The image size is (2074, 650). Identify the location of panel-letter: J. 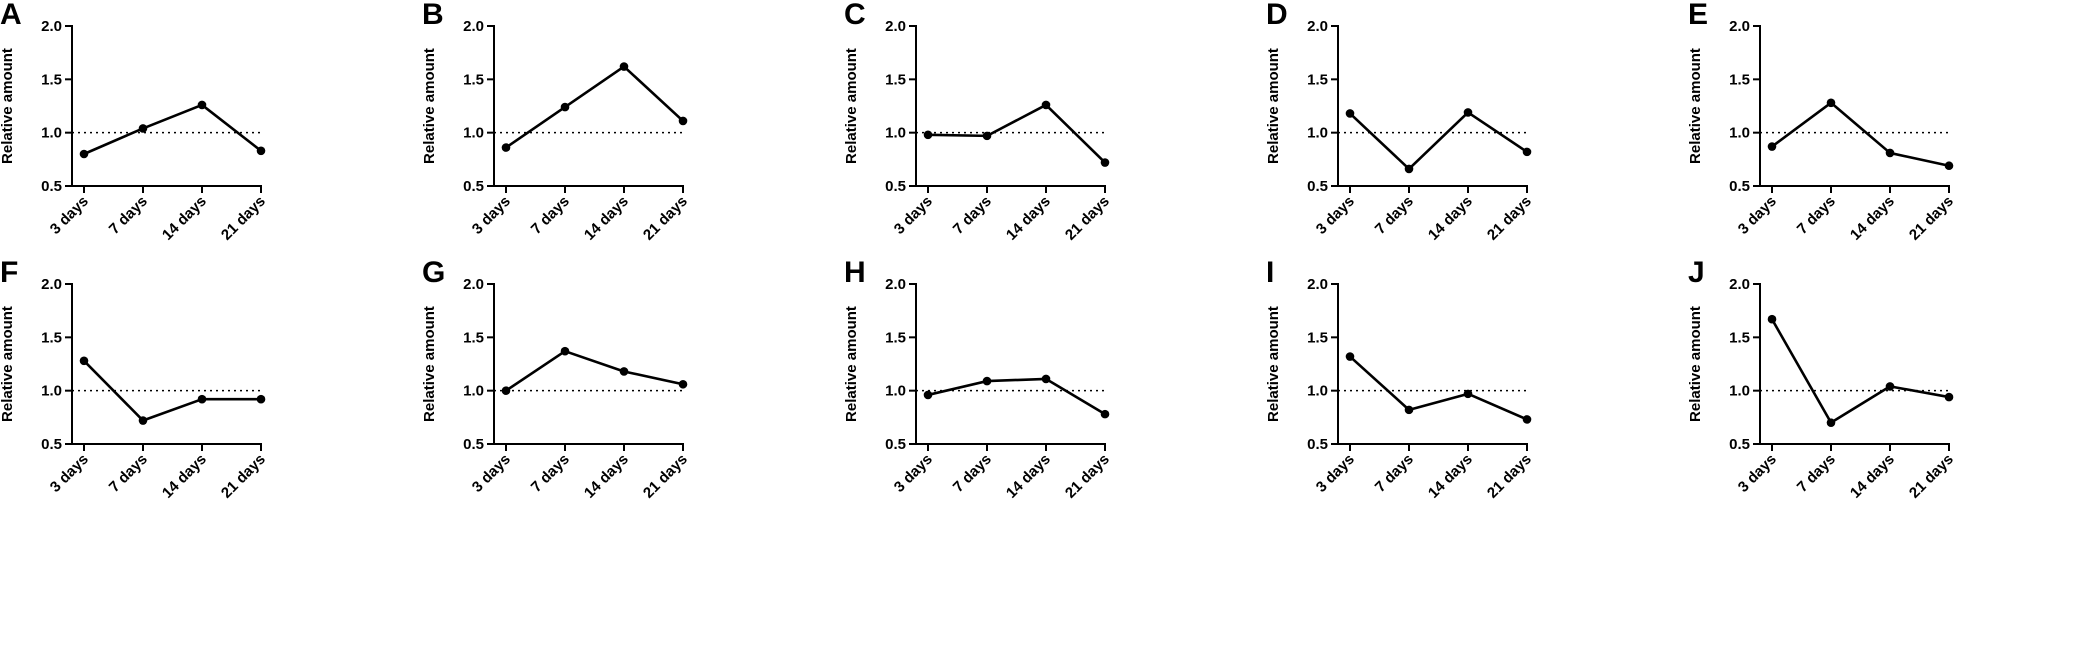
(1696, 272).